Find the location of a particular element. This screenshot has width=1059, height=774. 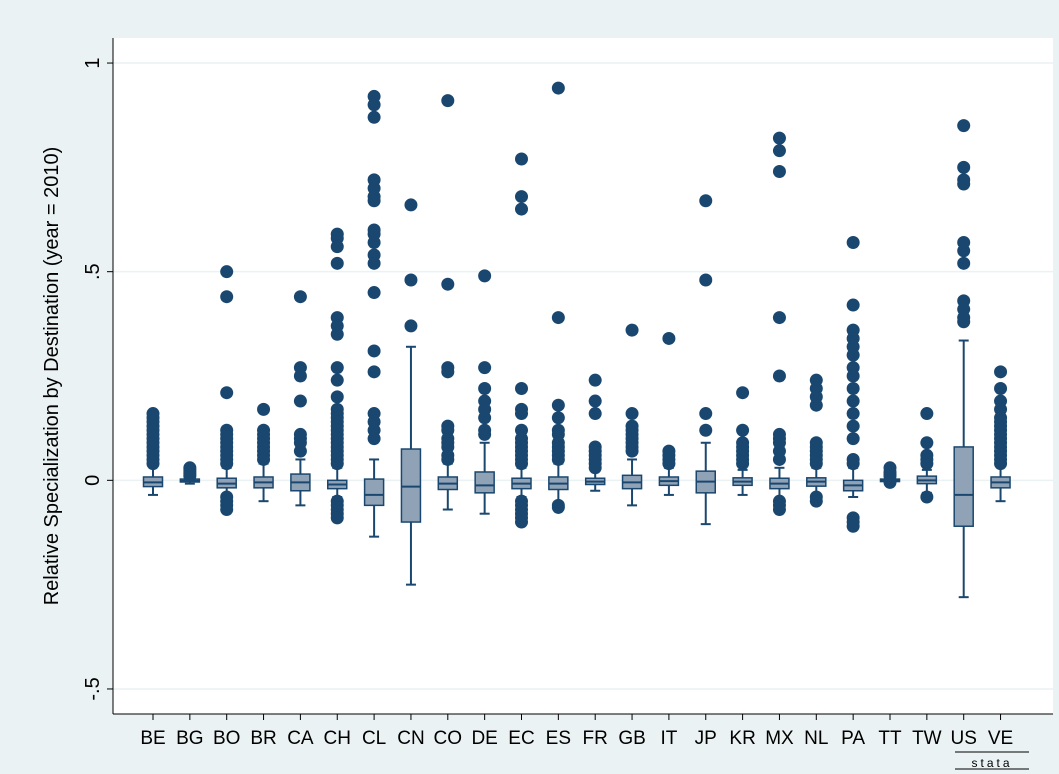

x-tick-label: EC is located at coordinates (521, 738).